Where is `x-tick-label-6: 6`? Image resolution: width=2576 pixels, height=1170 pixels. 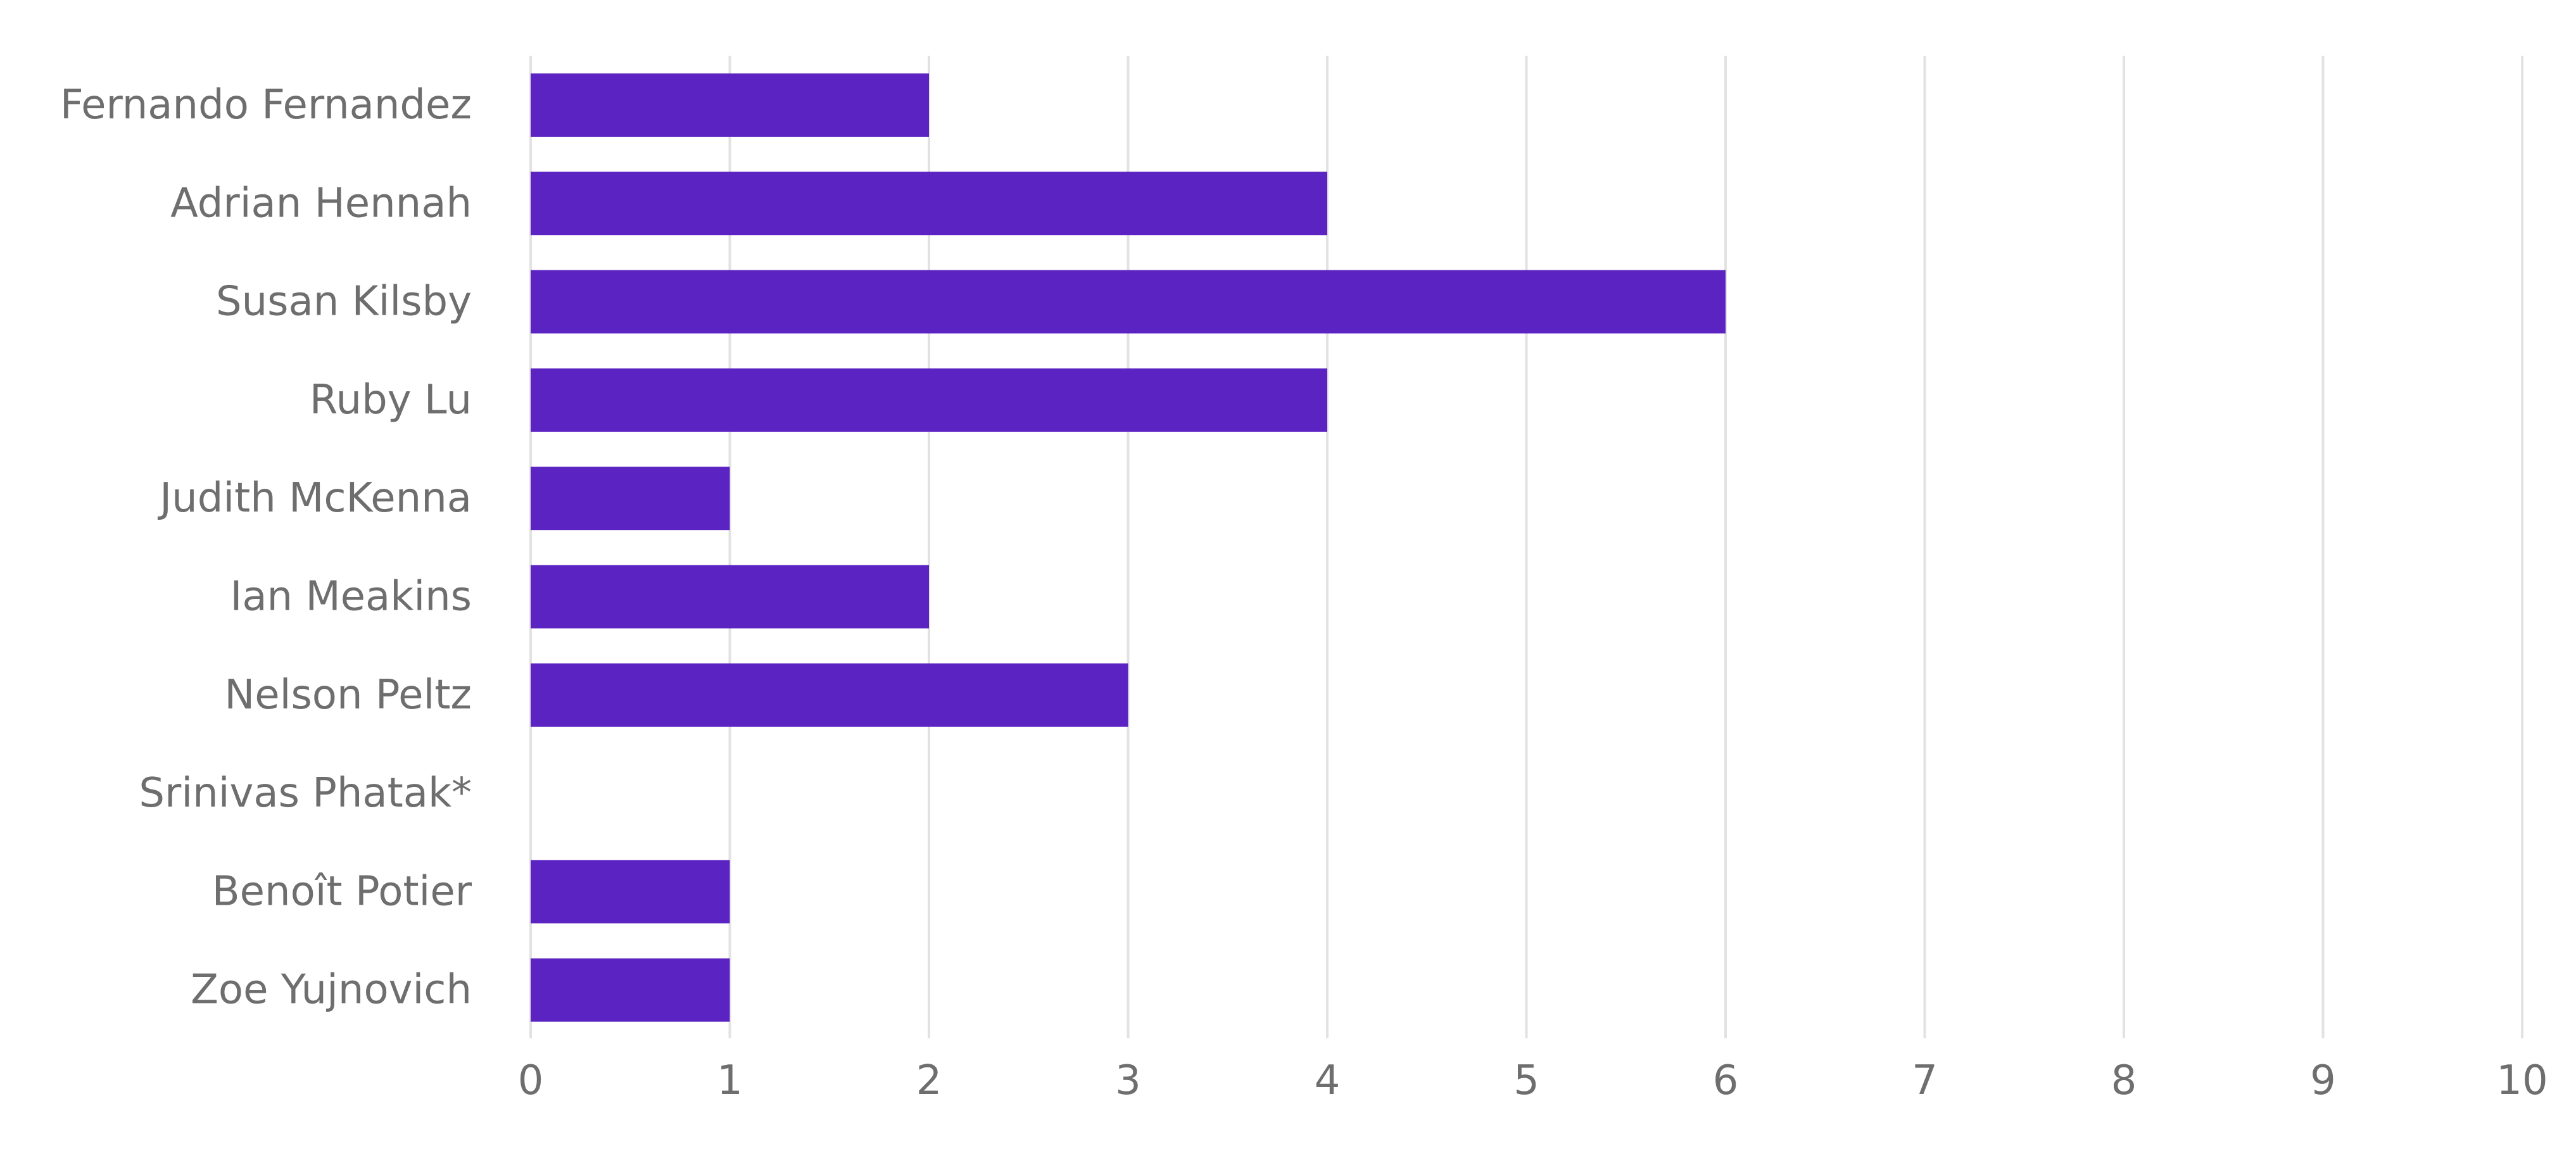 x-tick-label-6: 6 is located at coordinates (1726, 1080).